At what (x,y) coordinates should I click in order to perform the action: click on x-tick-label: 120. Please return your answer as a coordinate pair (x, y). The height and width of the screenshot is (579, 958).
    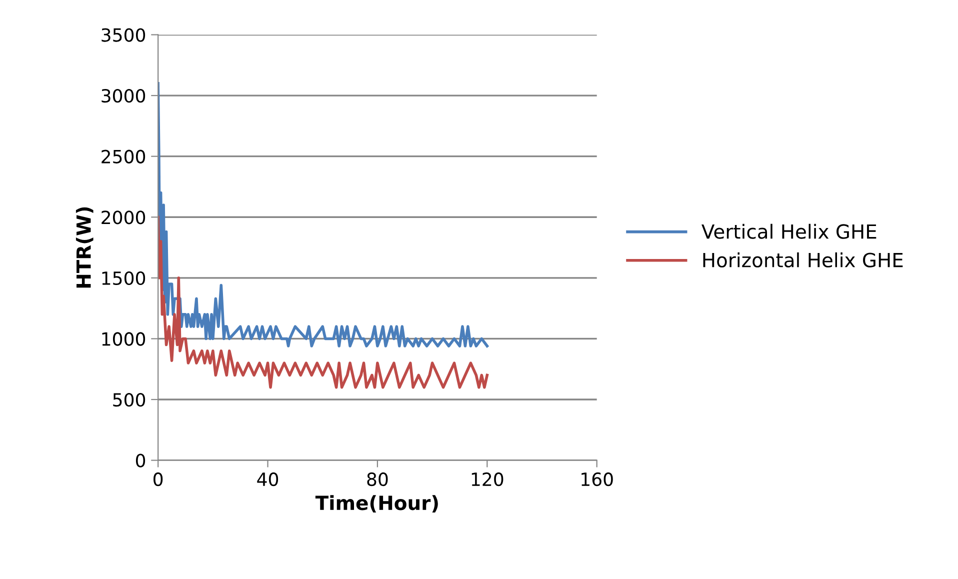
    Looking at the image, I should click on (488, 479).